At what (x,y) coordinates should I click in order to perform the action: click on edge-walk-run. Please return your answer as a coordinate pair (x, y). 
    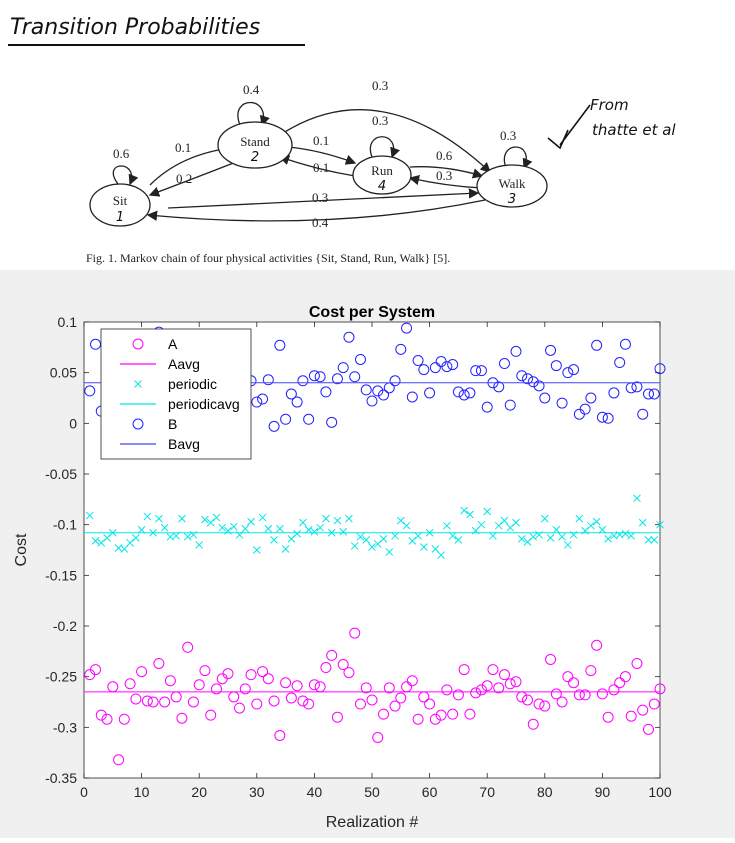
    Looking at the image, I should click on (445, 181).